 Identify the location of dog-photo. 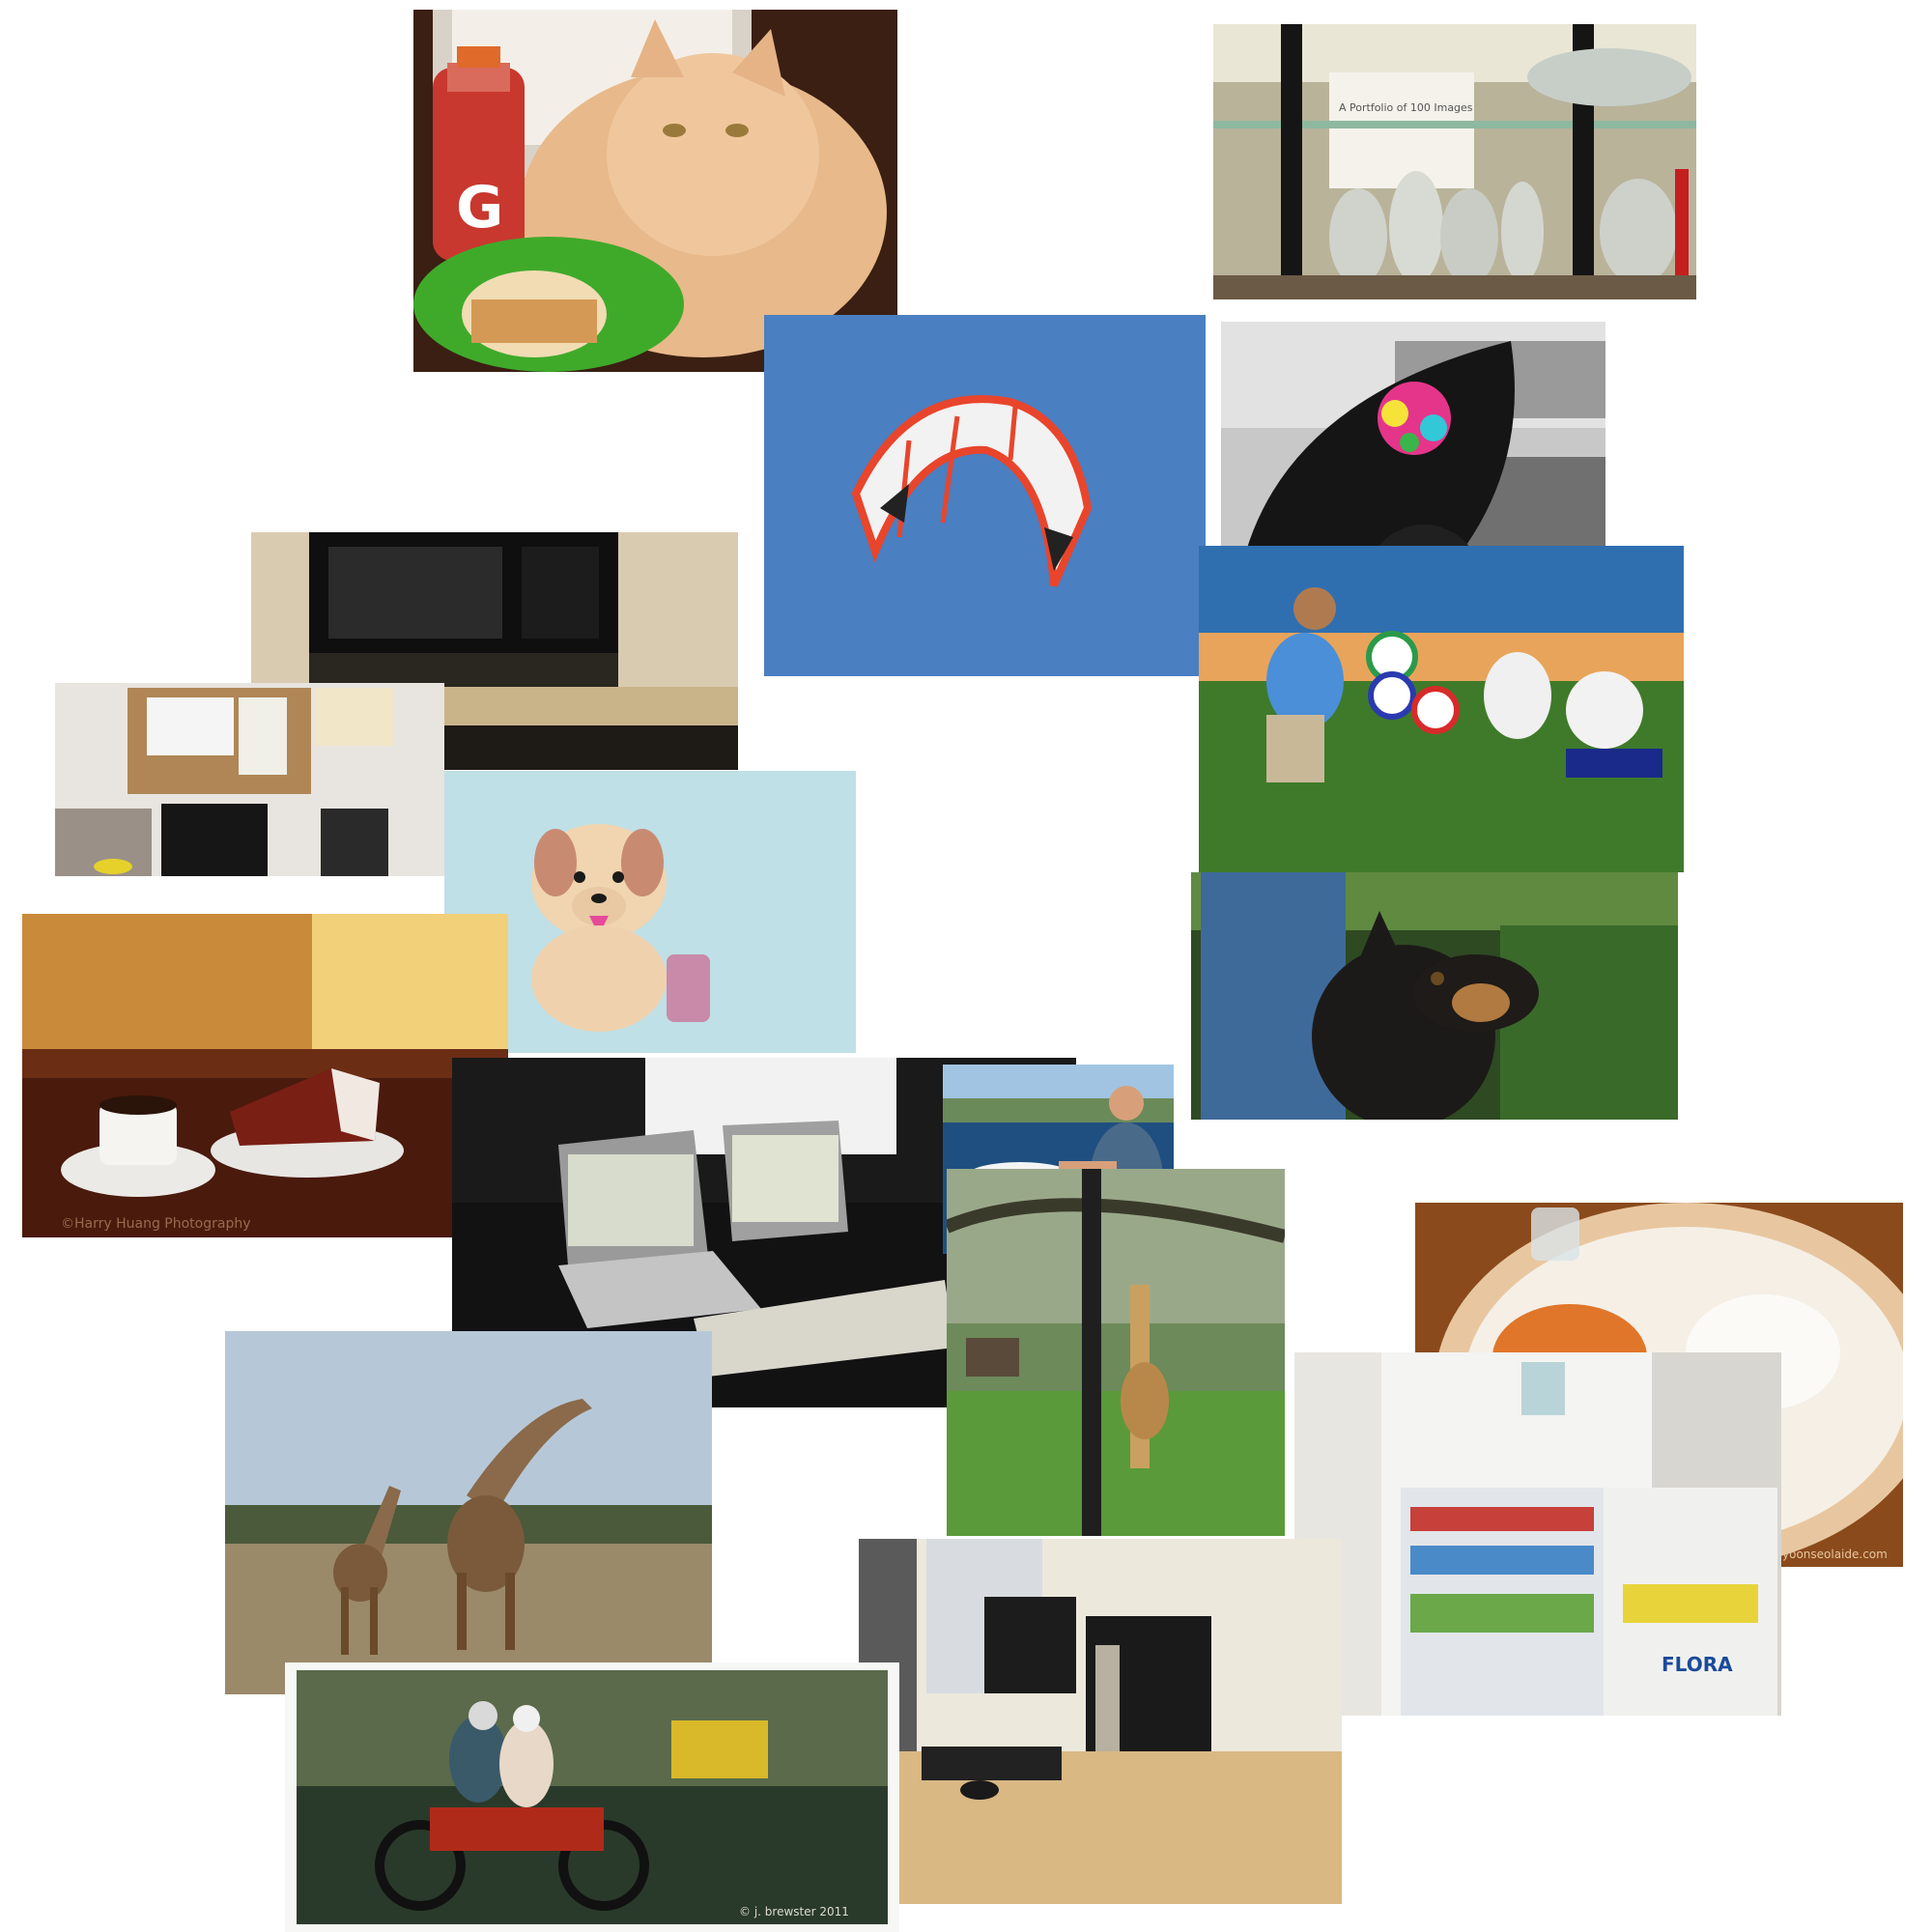
(1434, 996).